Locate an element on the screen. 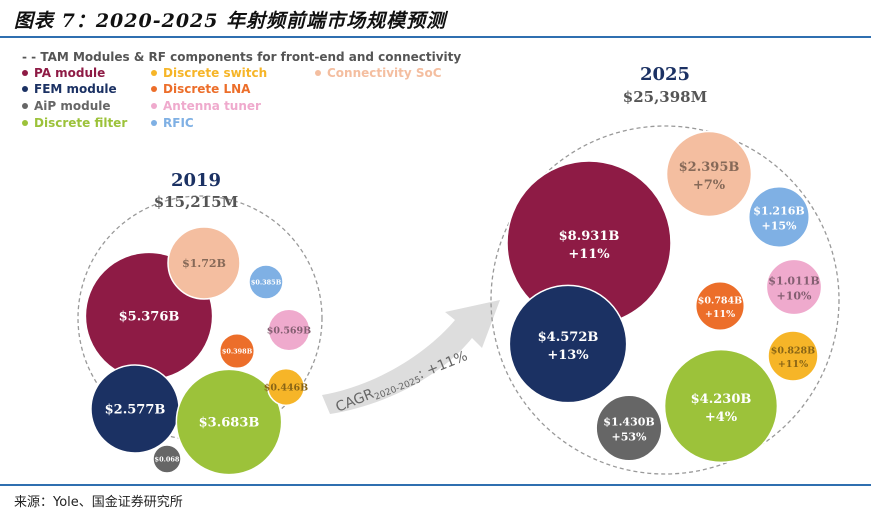 The width and height of the screenshot is (871, 521). value-label-fem-module-2019: $2.577B is located at coordinates (135, 410).